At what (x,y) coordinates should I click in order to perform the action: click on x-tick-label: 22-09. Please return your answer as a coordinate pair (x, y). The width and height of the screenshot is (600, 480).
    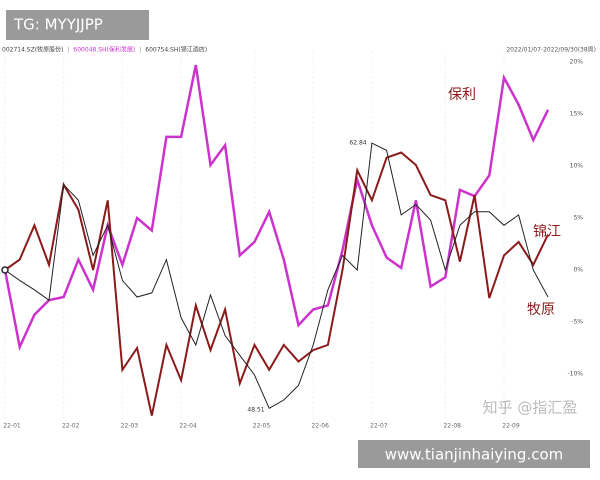
    Looking at the image, I should click on (511, 426).